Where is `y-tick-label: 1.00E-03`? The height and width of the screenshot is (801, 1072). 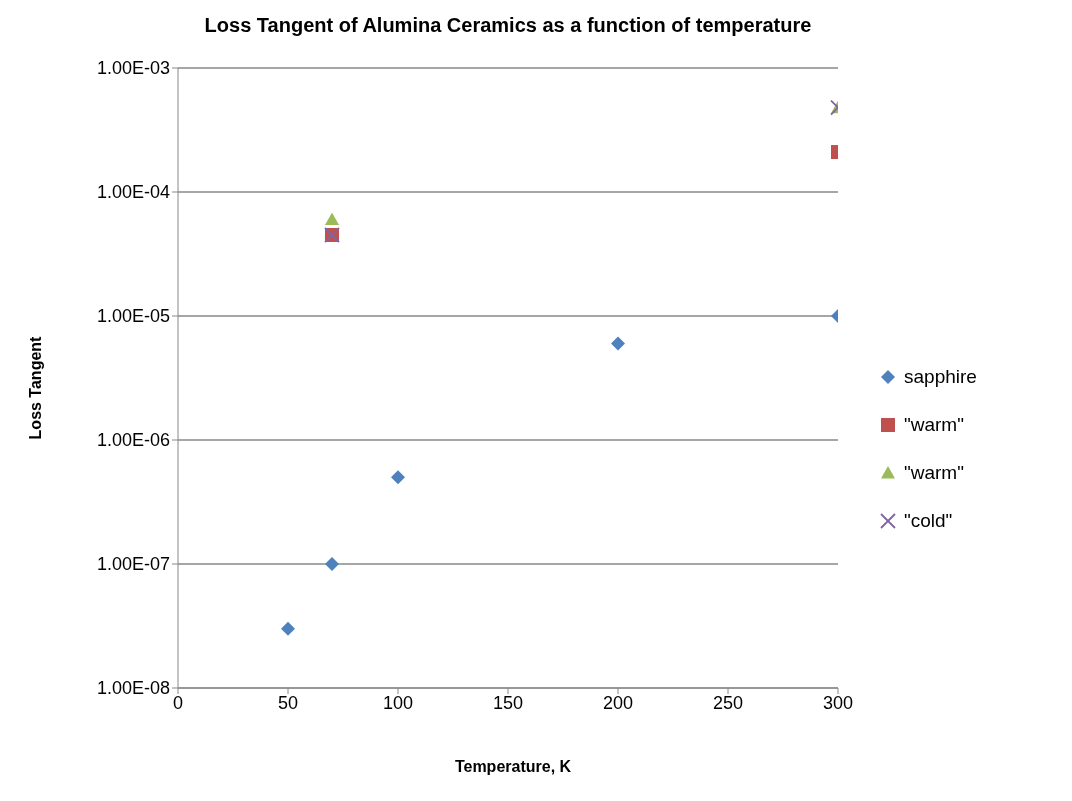
y-tick-label: 1.00E-03 is located at coordinates (133, 68).